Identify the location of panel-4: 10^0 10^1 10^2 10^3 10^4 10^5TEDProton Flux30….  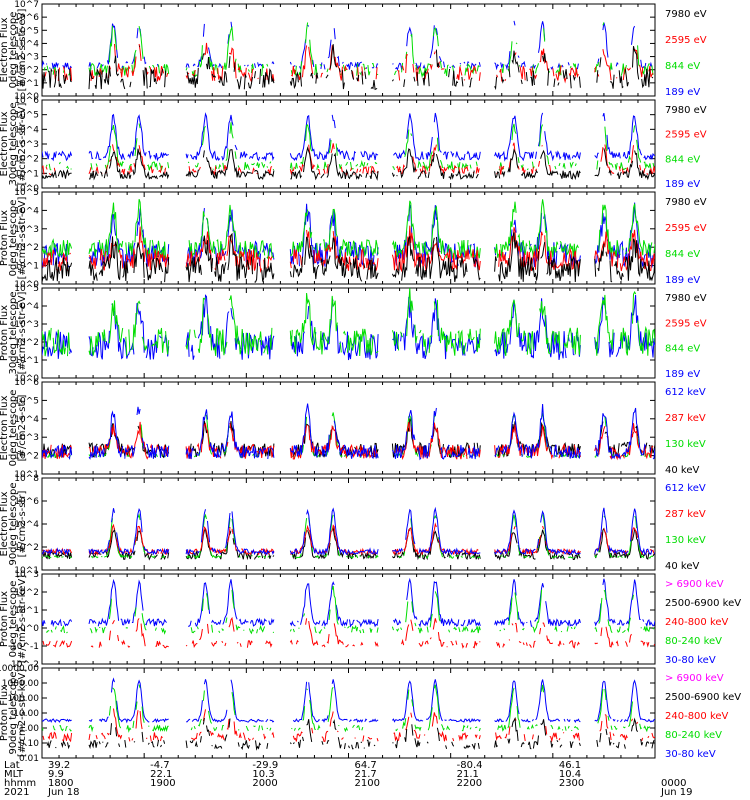
(353, 334).